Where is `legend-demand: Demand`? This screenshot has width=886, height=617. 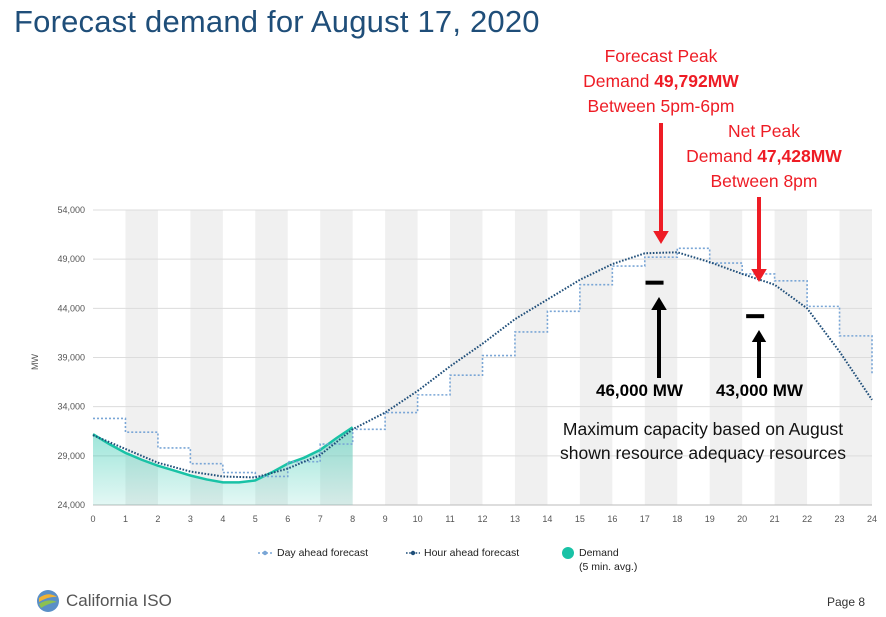 legend-demand: Demand is located at coordinates (599, 553).